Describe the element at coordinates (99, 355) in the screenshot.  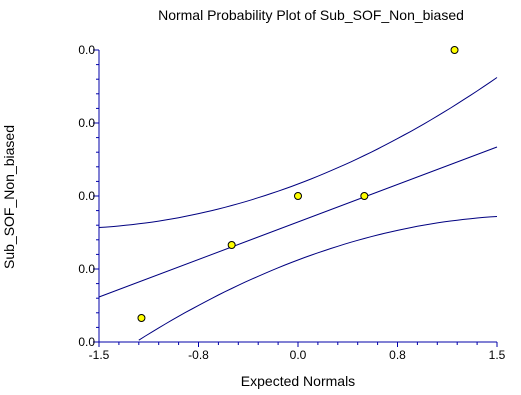
I see `x-tick-label: -1.5` at that location.